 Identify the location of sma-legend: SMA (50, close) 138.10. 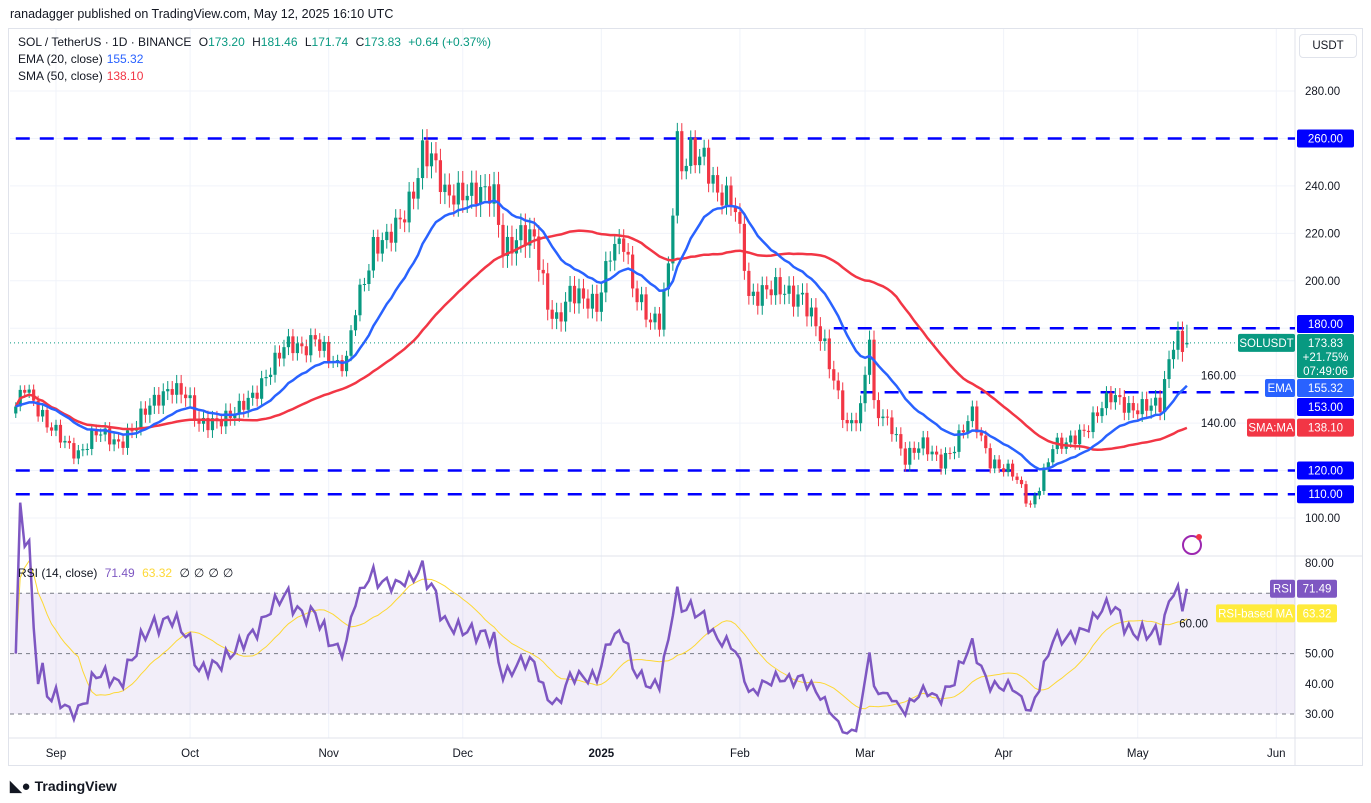
(81, 76).